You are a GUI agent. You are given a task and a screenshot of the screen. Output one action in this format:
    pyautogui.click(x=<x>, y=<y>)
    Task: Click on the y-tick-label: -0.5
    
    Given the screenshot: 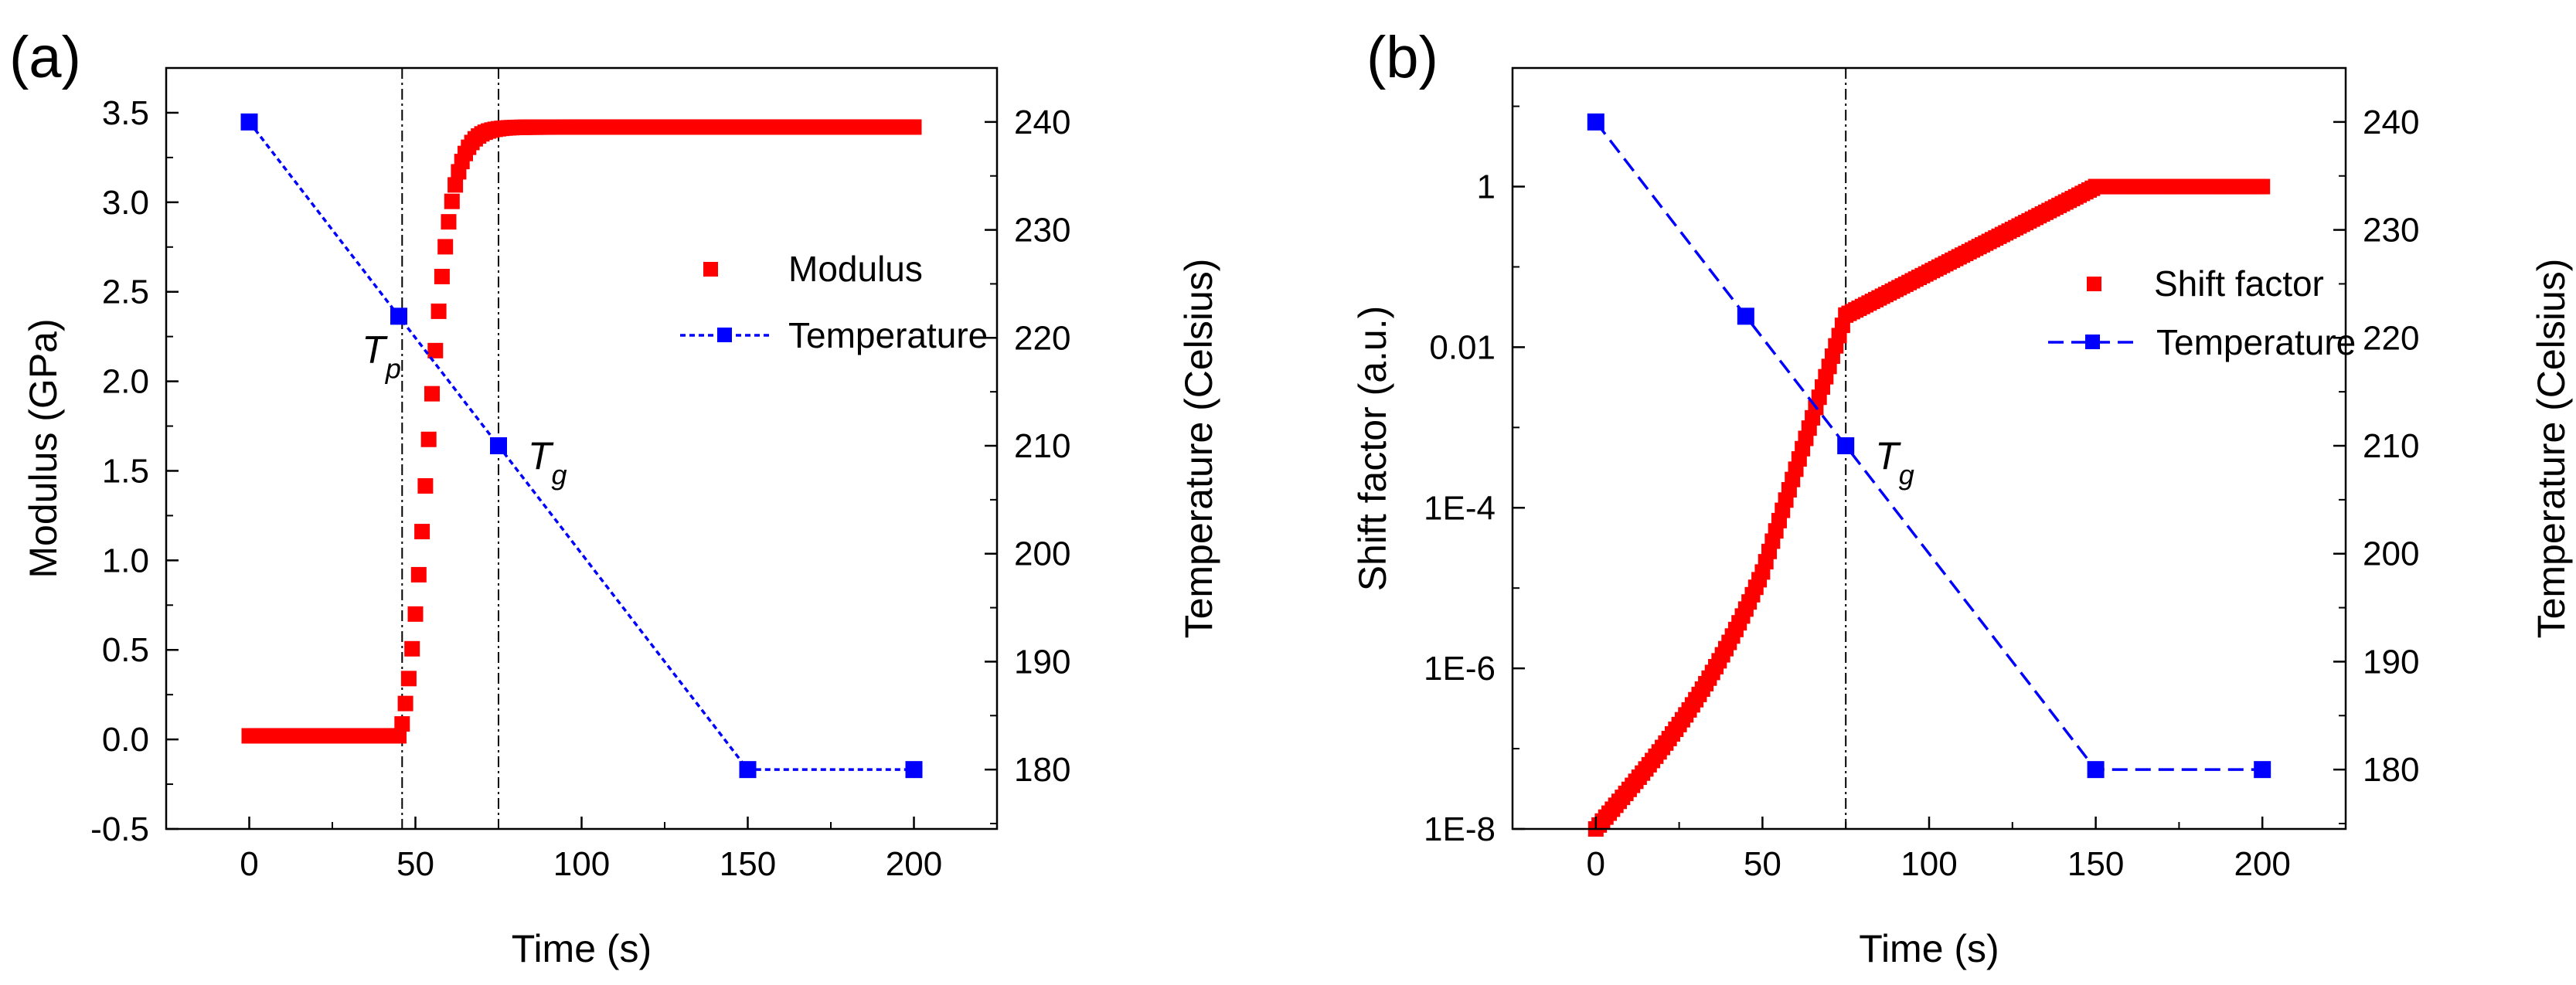 What is the action you would take?
    pyautogui.click(x=120, y=829)
    